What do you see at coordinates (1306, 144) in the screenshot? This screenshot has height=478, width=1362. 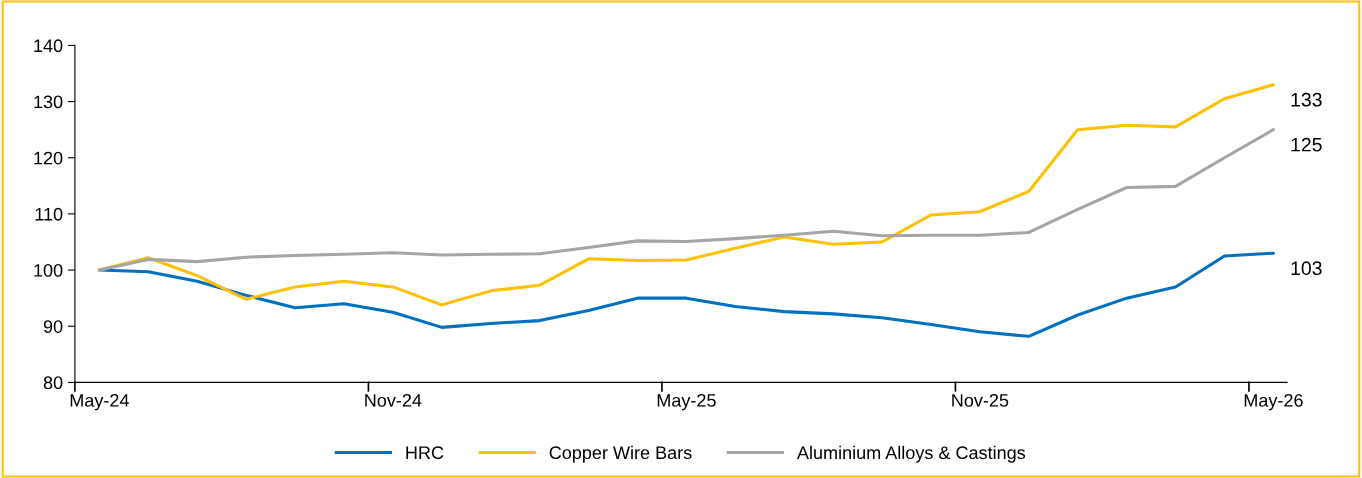 I see `data-label: 125` at bounding box center [1306, 144].